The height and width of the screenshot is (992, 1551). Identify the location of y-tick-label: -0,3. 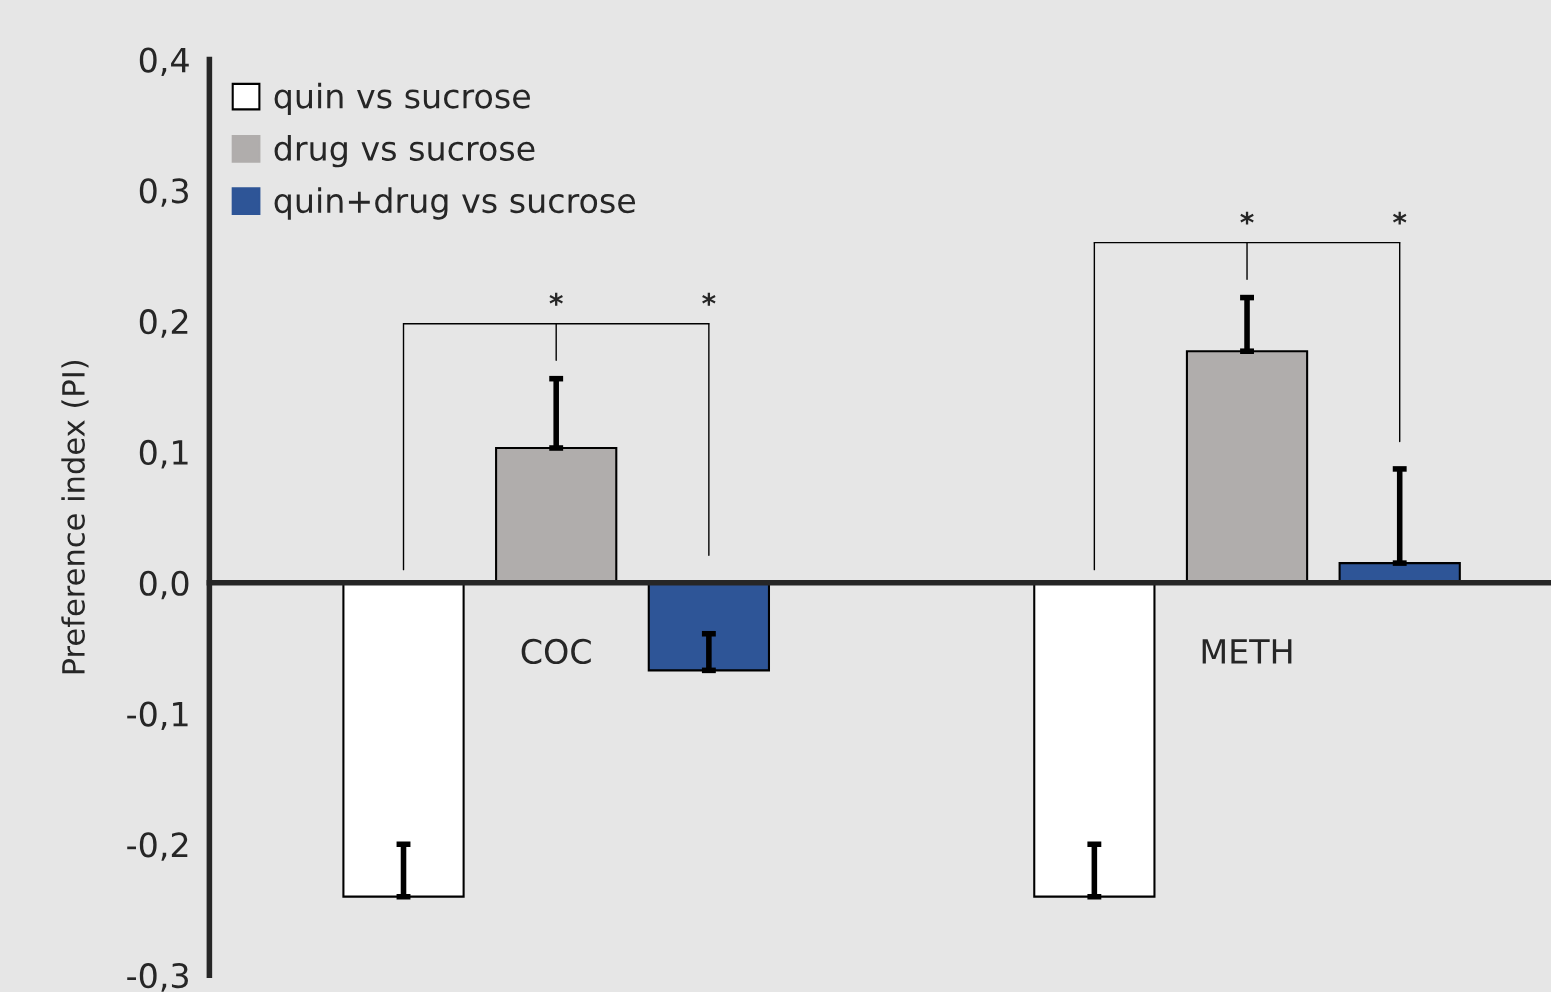
(157, 977).